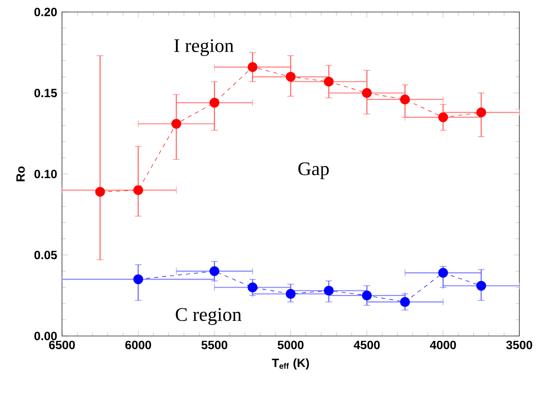 Image resolution: width=540 pixels, height=398 pixels. I want to click on x-tick-label: 4500, so click(367, 345).